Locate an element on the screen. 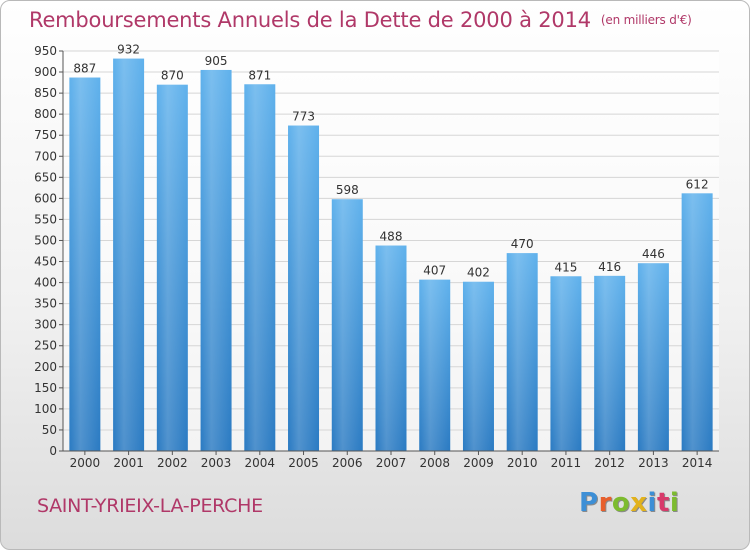  bar-shine-2004 is located at coordinates (260, 268).